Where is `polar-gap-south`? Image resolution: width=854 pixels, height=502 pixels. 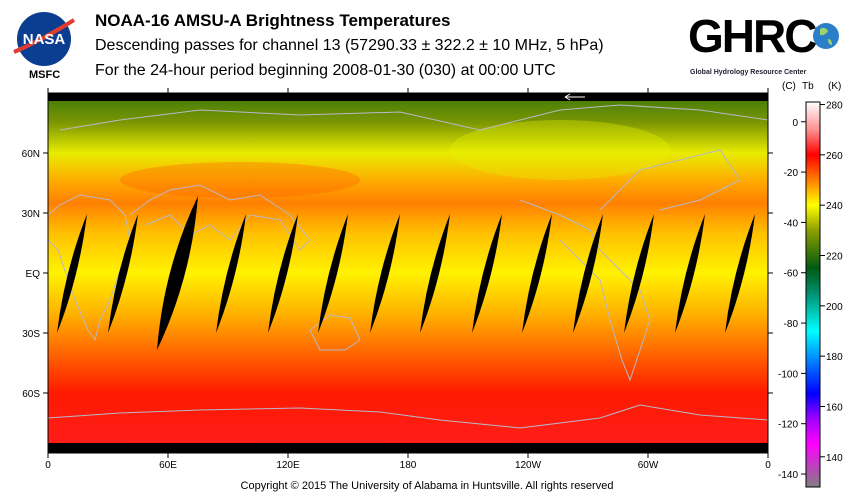
polar-gap-south is located at coordinates (408, 448).